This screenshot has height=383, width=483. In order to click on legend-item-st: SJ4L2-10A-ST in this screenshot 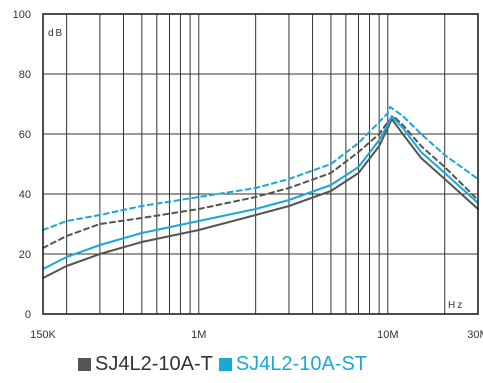, I will do `click(293, 364)`.